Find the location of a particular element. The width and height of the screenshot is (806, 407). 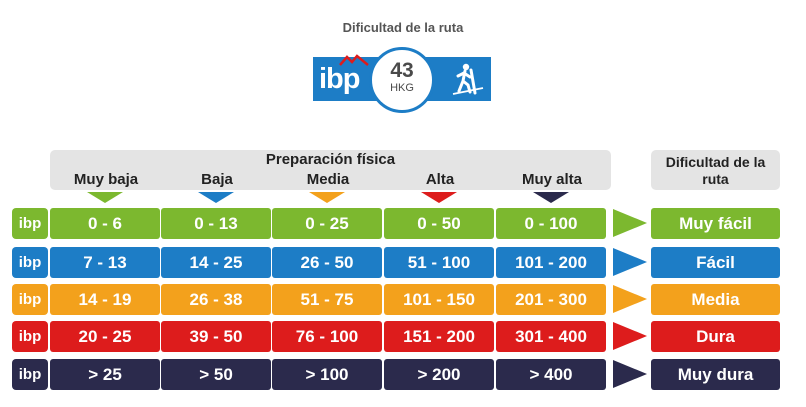

range-cell: 0 - 100 is located at coordinates (551, 223).